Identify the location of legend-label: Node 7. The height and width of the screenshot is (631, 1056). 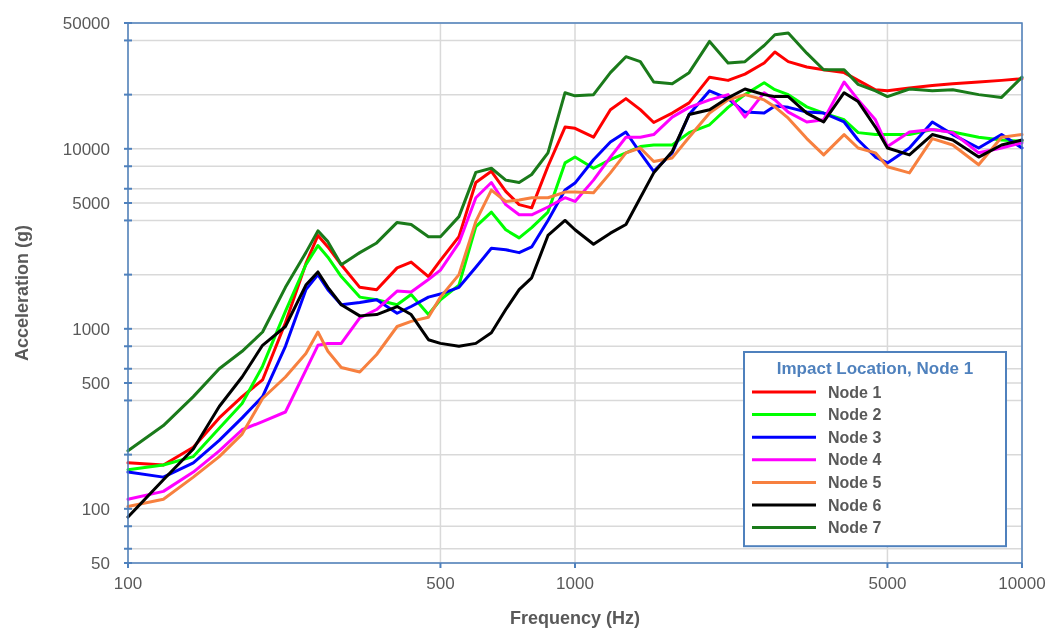
(855, 528).